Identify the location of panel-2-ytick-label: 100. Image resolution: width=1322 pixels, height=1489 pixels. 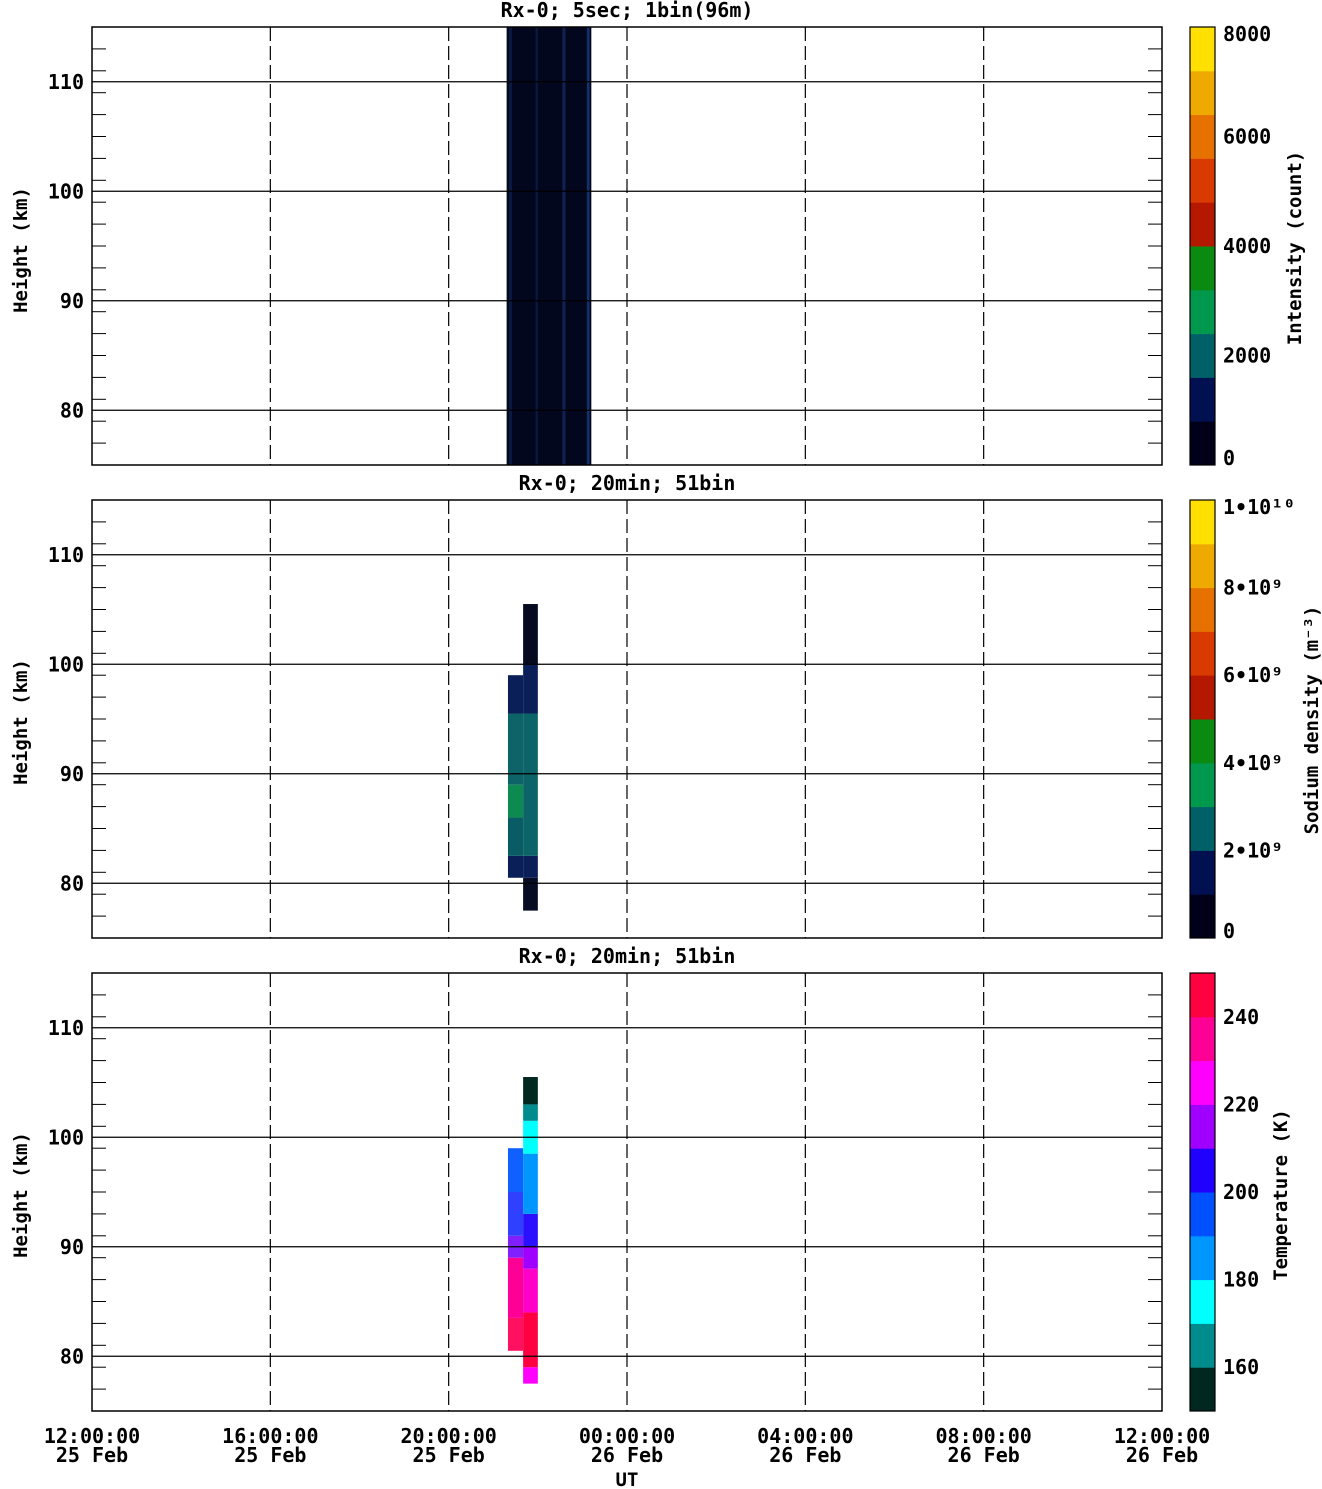
(66, 664).